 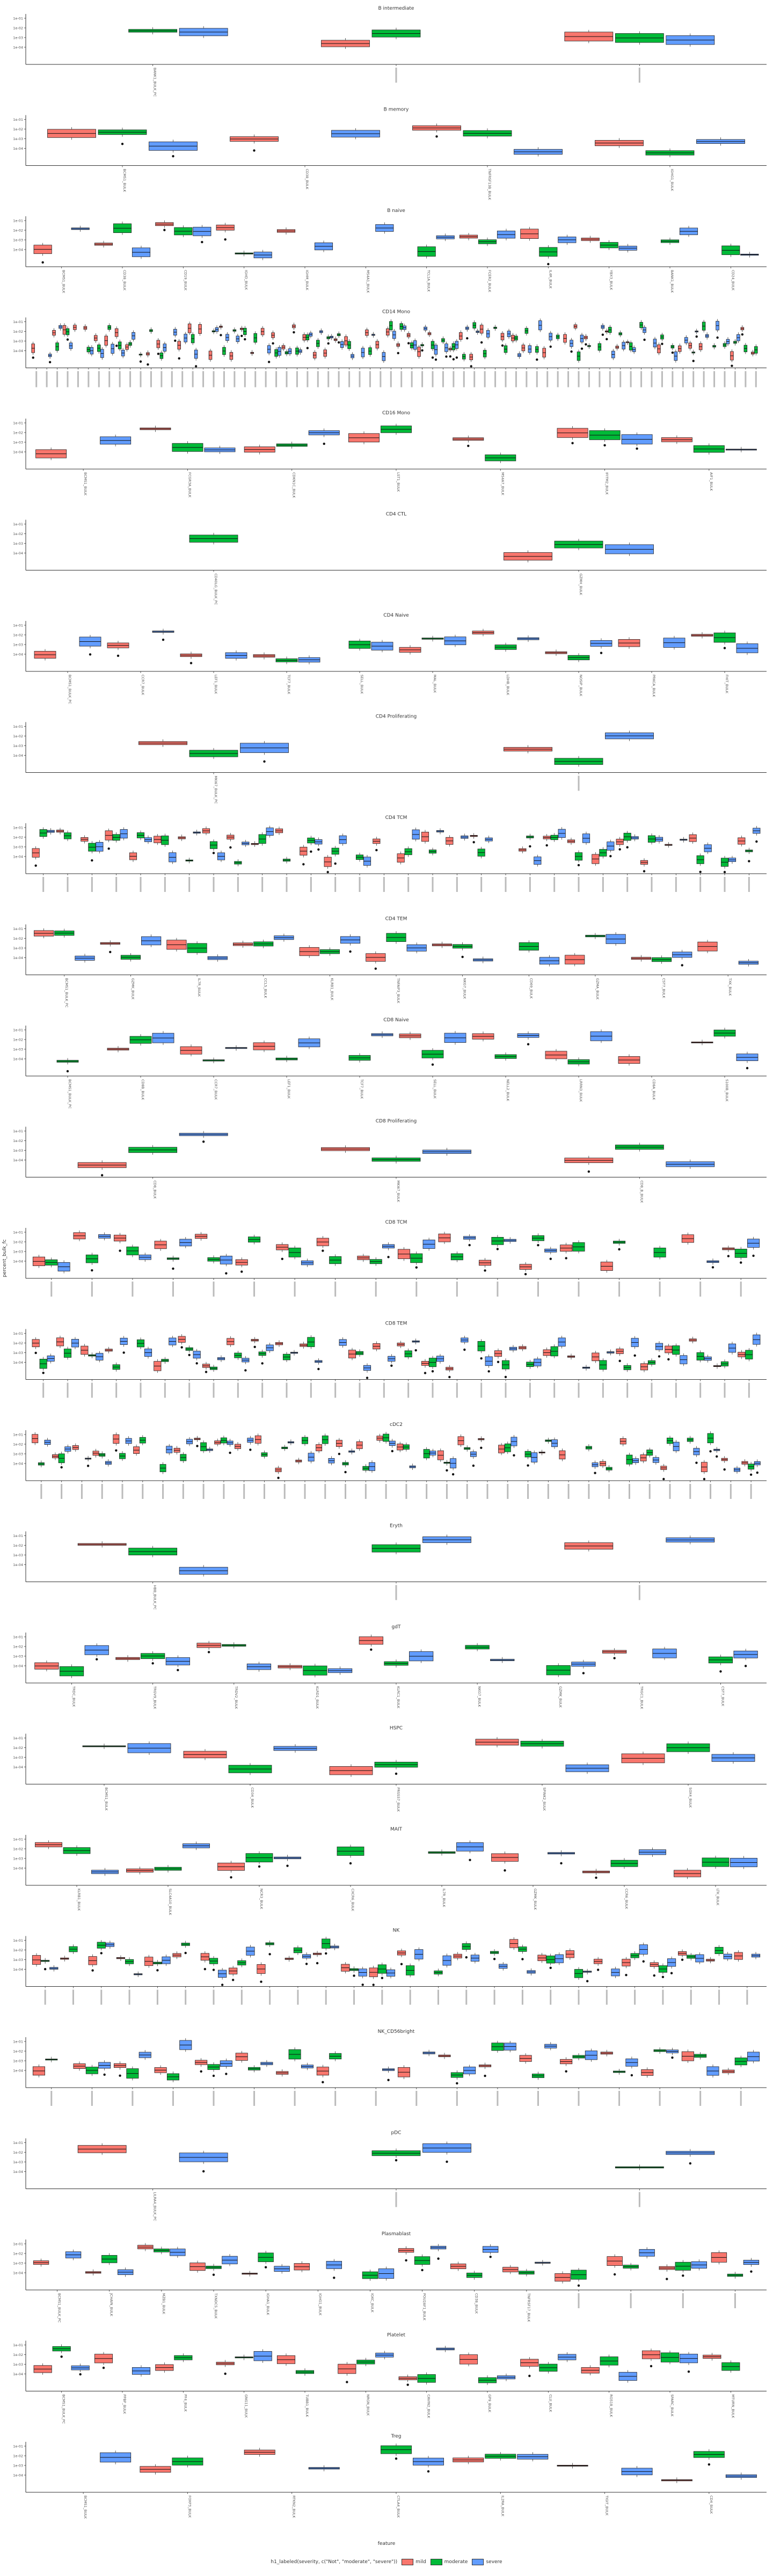 I want to click on x-tick-label: IL7R_BULK, so click(x=444, y=1898).